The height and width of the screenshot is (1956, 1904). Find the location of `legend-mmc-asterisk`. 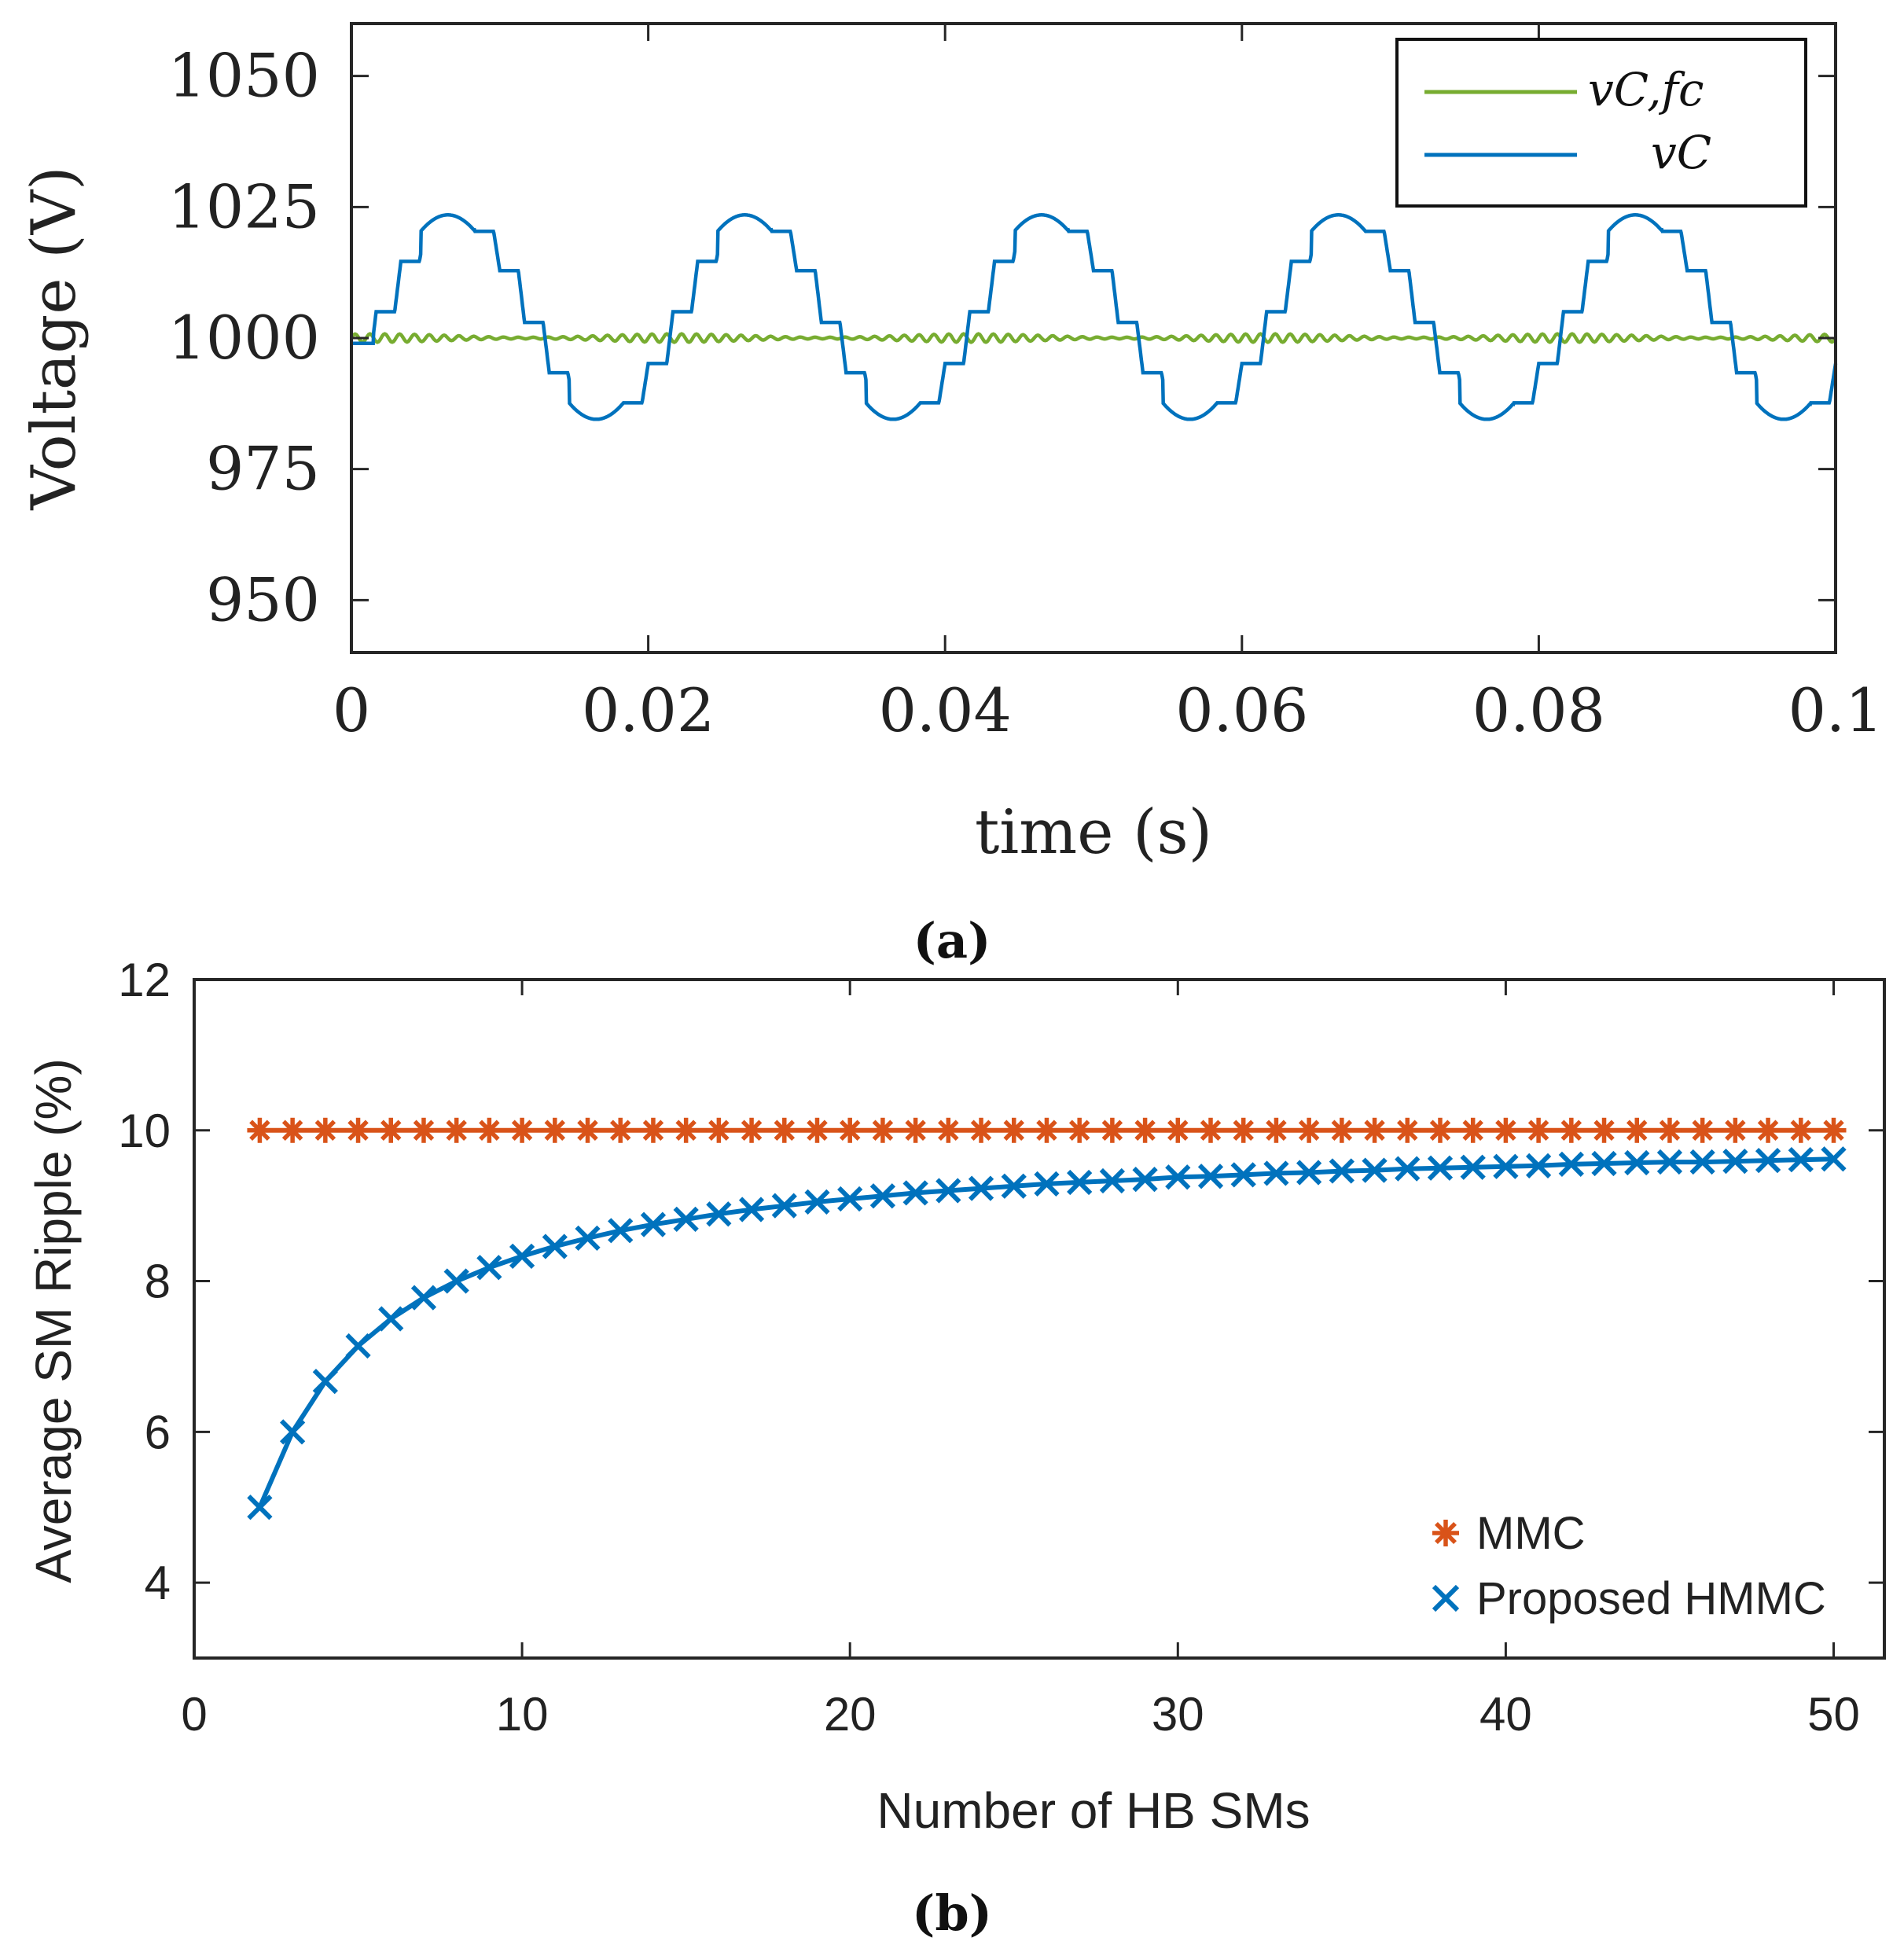

legend-mmc-asterisk is located at coordinates (1445, 1533).